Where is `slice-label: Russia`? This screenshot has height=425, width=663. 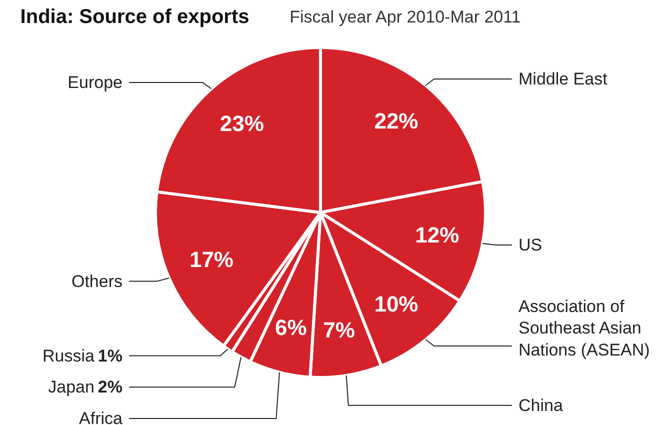
slice-label: Russia is located at coordinates (68, 356).